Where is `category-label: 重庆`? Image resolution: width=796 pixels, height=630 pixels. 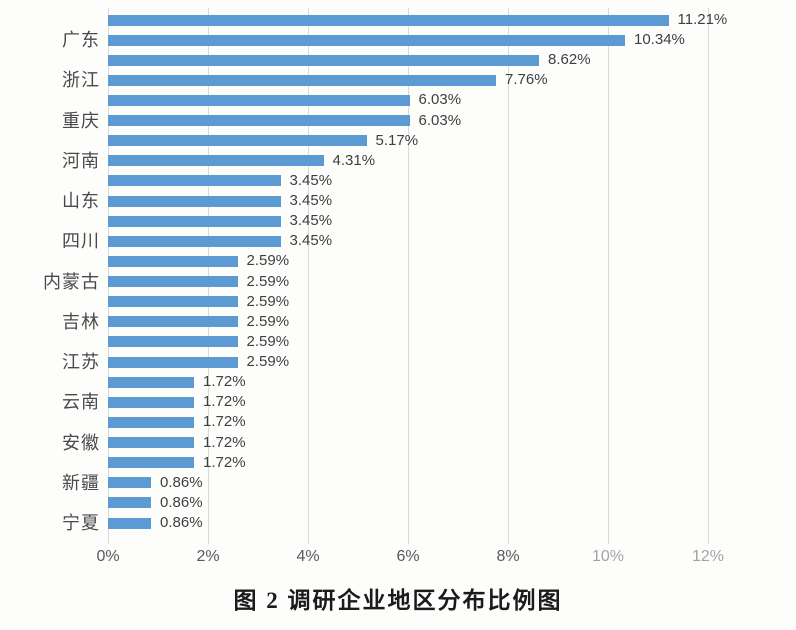
category-label: 重庆 is located at coordinates (81, 120).